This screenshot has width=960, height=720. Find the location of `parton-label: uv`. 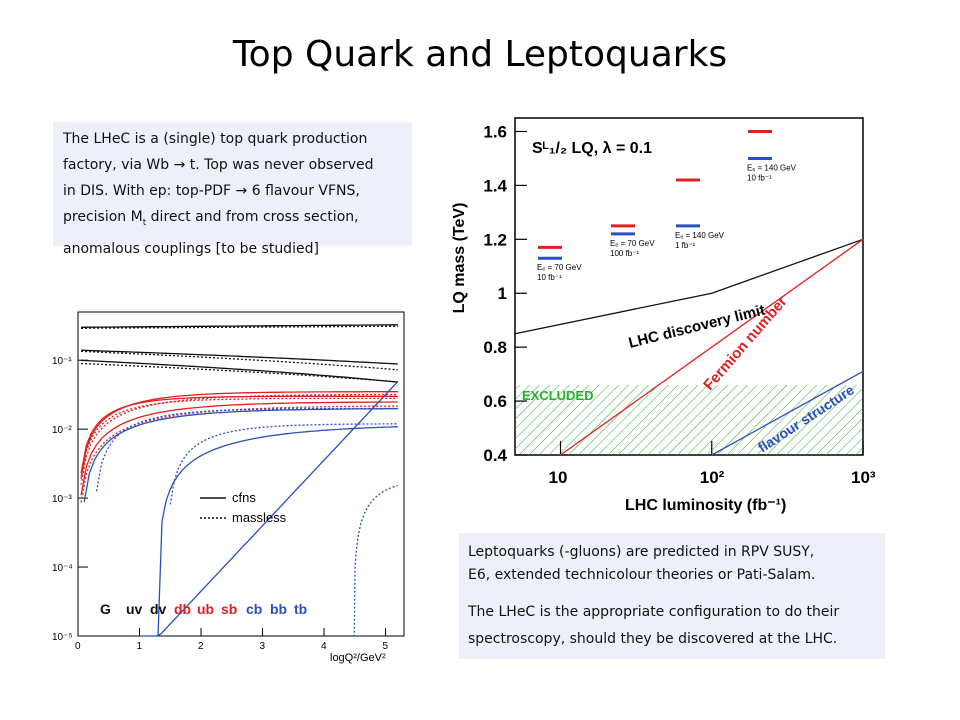

parton-label: uv is located at coordinates (134, 609).